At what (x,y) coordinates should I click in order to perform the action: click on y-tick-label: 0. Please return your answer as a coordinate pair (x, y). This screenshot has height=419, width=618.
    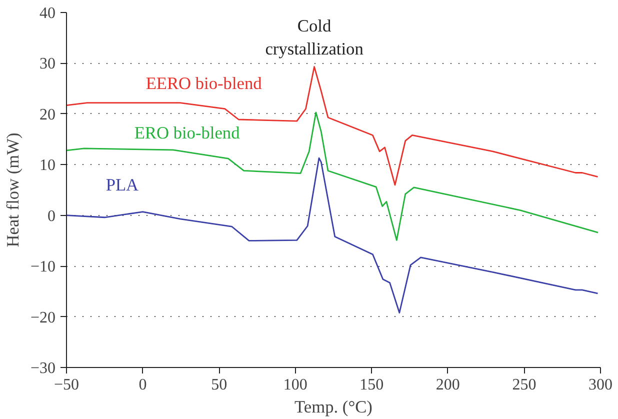
    Looking at the image, I should click on (52, 216).